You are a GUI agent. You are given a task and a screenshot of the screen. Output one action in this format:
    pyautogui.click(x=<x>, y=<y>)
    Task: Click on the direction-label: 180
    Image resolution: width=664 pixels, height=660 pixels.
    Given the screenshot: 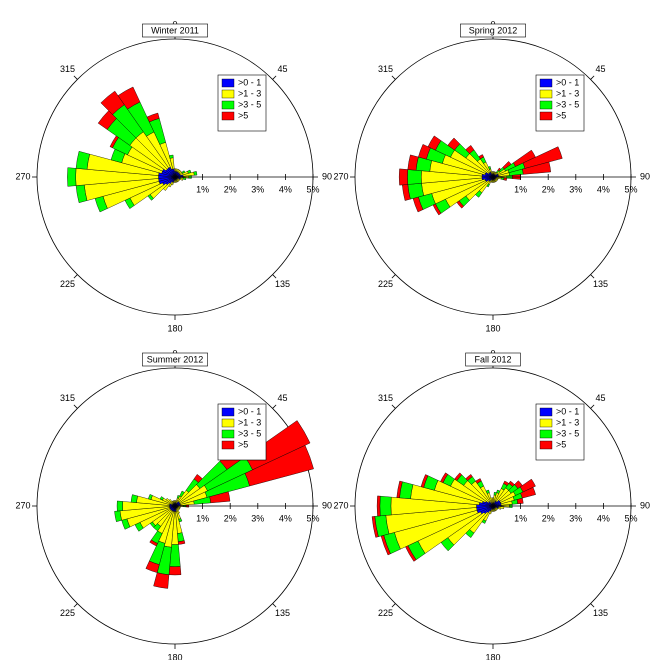 What is the action you would take?
    pyautogui.click(x=174, y=328)
    